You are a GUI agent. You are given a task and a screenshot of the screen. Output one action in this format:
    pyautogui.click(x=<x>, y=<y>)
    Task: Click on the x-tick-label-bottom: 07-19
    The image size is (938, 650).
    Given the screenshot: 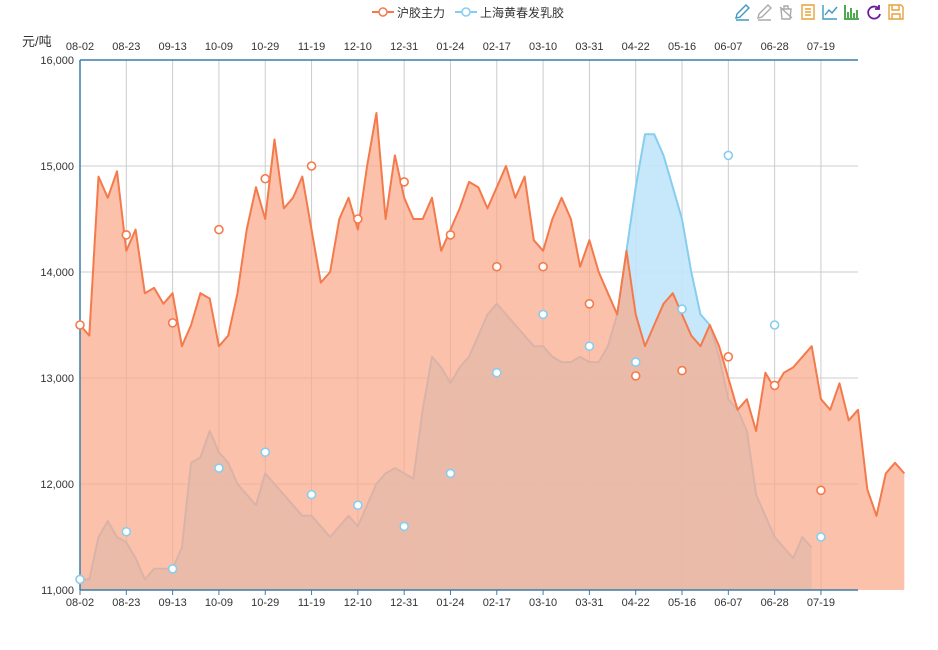 What is the action you would take?
    pyautogui.click(x=821, y=603)
    